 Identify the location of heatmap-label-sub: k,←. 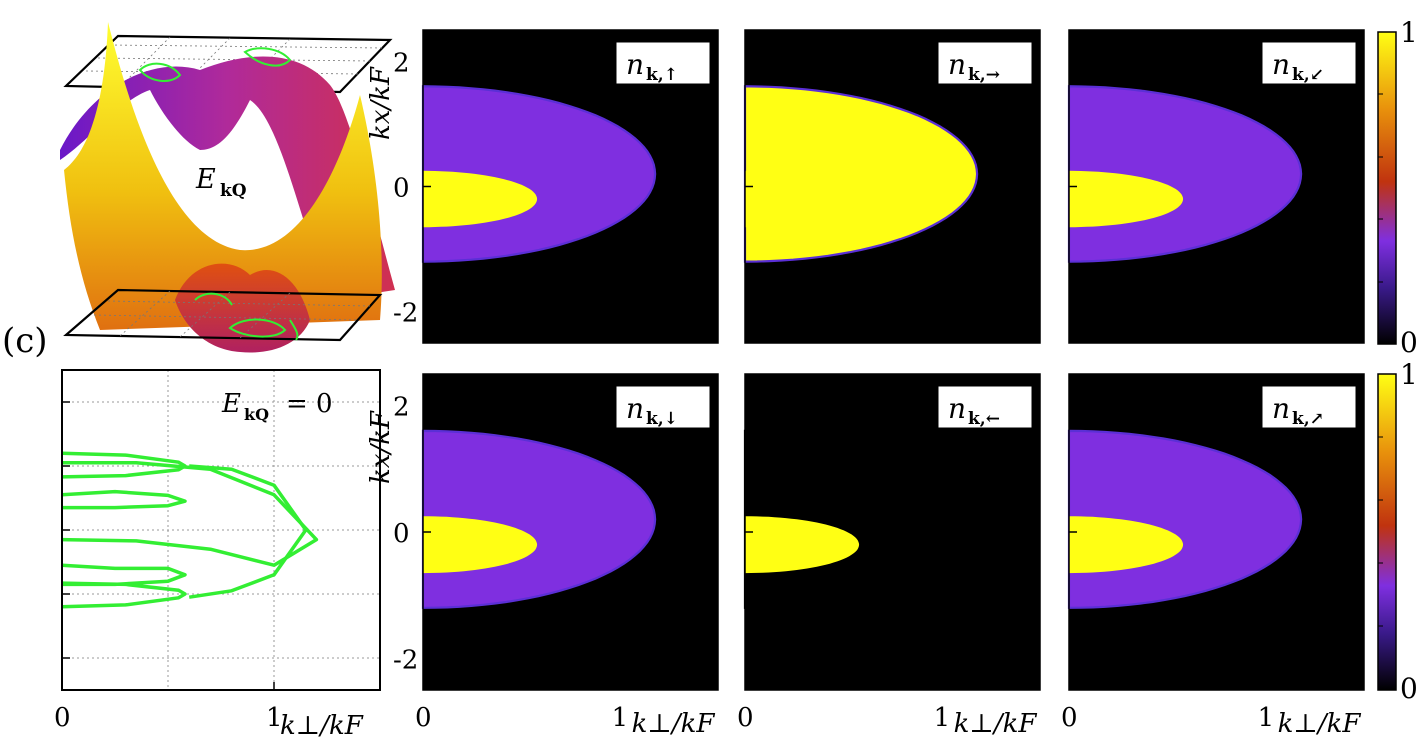
(984, 419).